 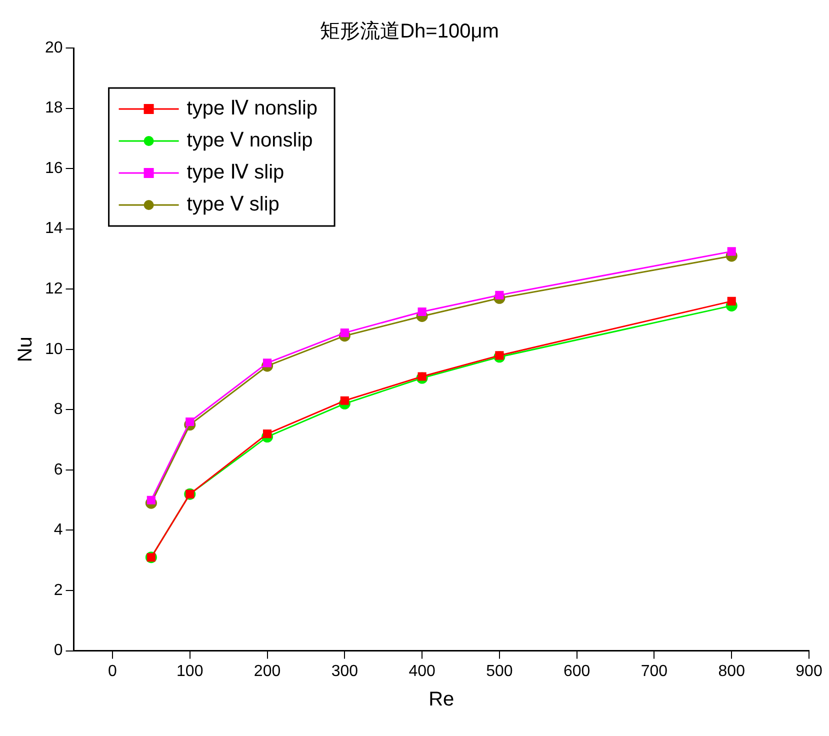 What do you see at coordinates (809, 671) in the screenshot?
I see `x-tick-label: 900` at bounding box center [809, 671].